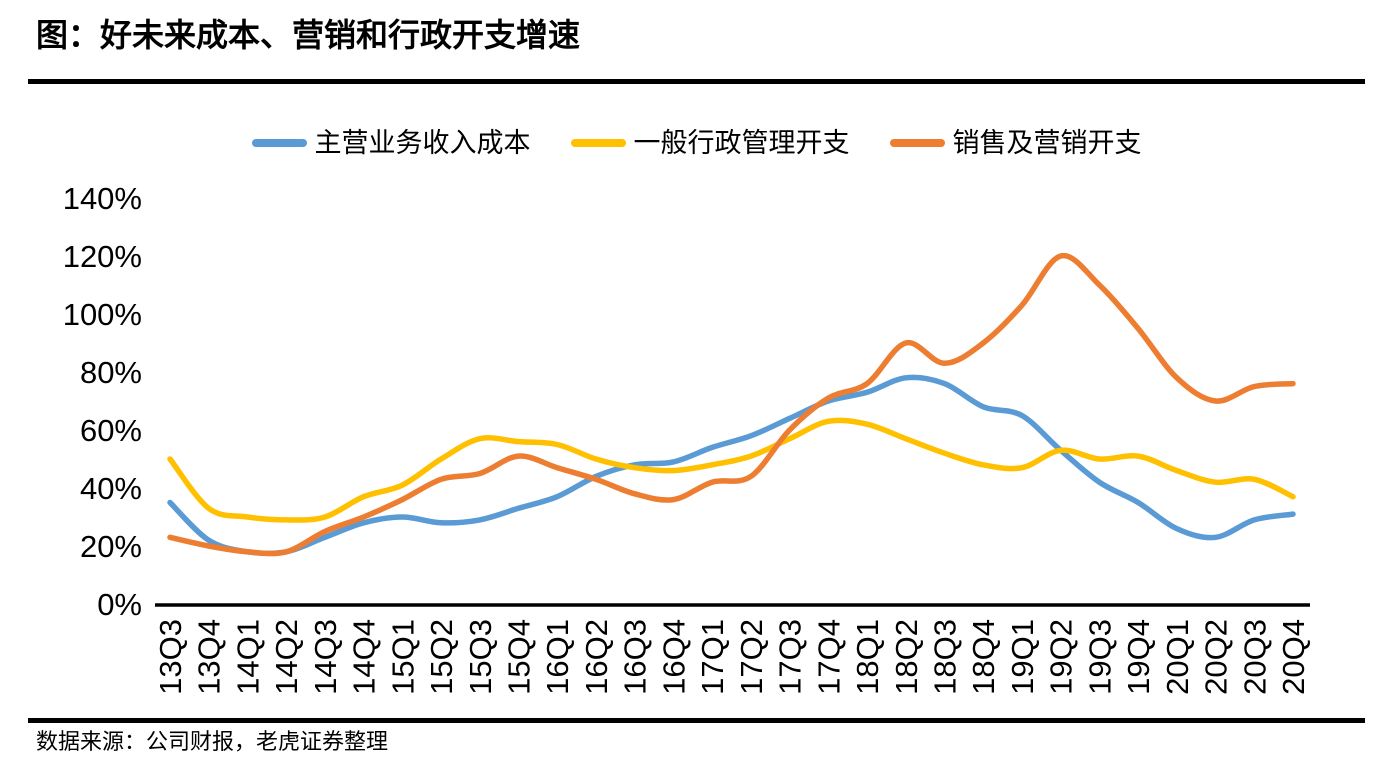 The width and height of the screenshot is (1393, 775). I want to click on x-axis-tick-label: 18Q1, so click(867, 657).